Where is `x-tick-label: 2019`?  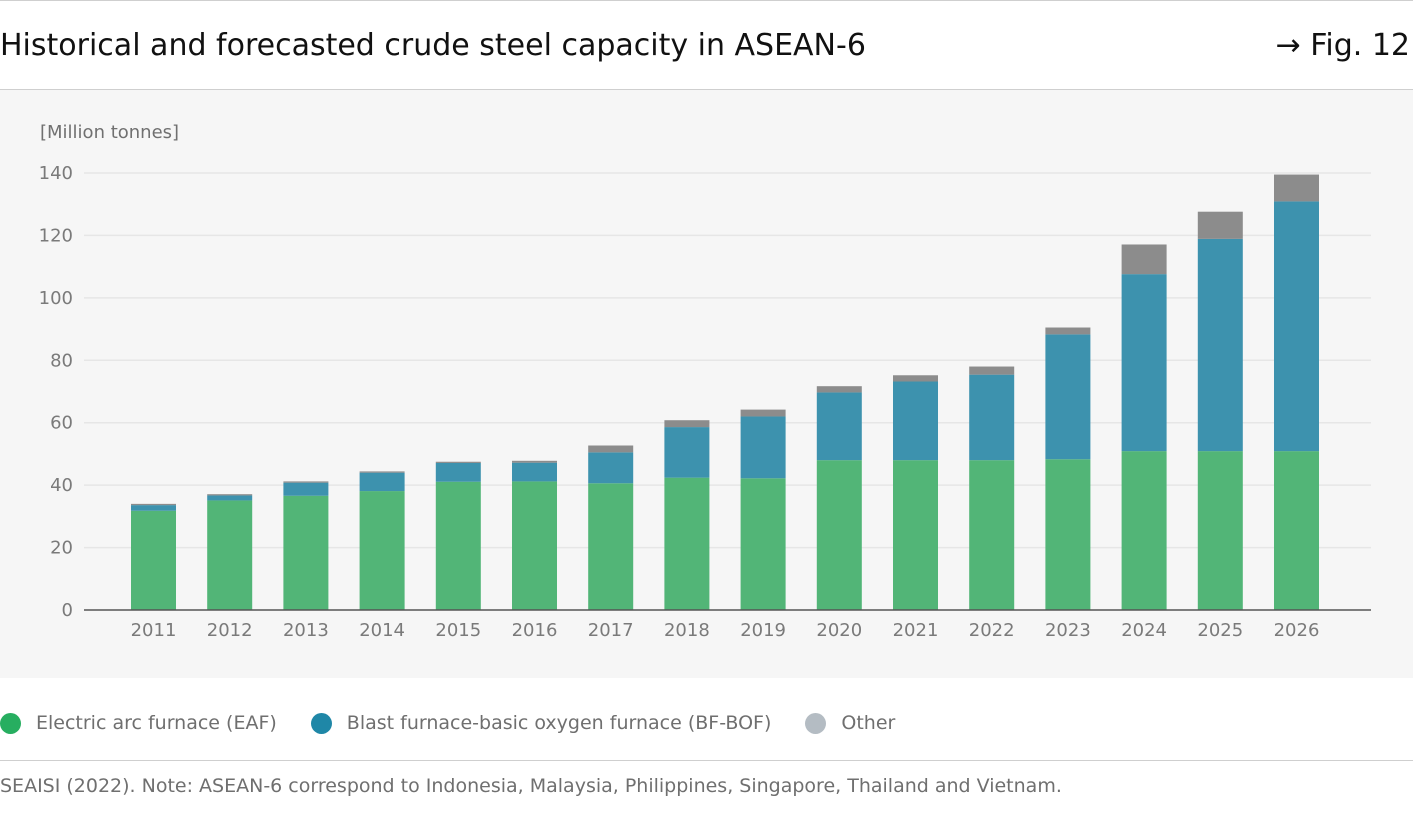 x-tick-label: 2019 is located at coordinates (763, 630).